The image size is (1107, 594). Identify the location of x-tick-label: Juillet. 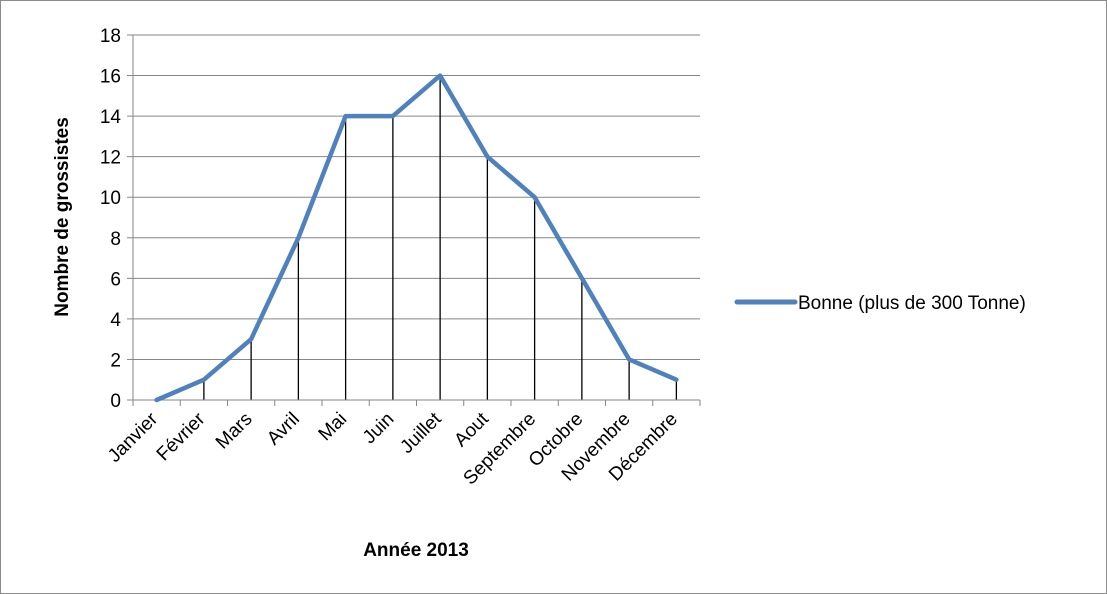
(421, 433).